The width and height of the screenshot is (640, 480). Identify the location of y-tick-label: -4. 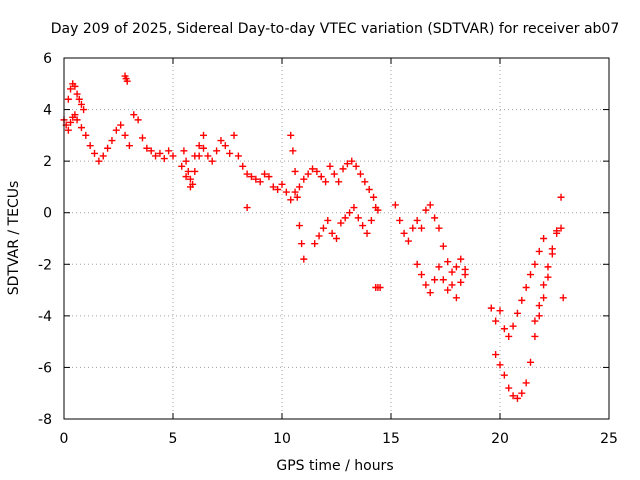
(45, 317).